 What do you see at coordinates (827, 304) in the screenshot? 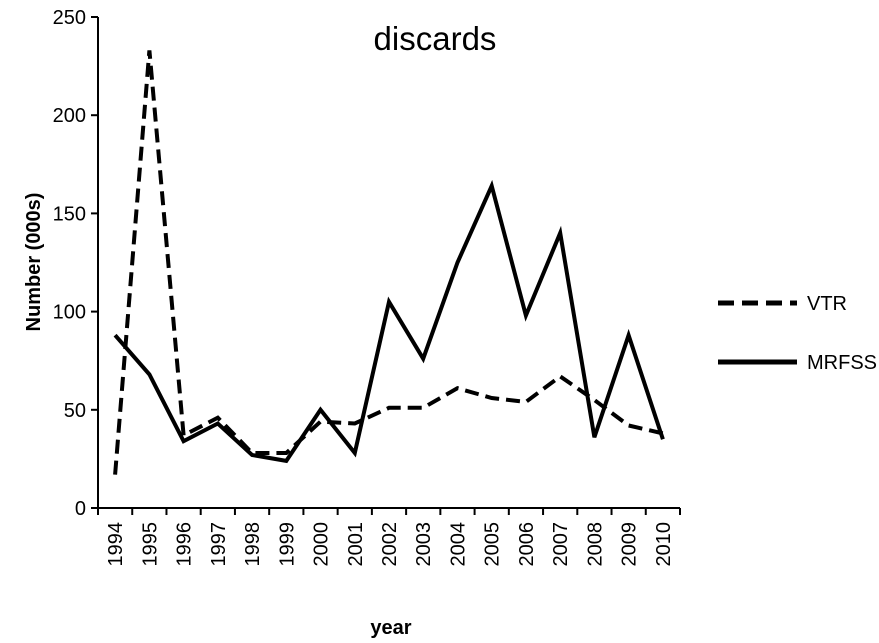
I see `legend-label-vtr: VTR` at bounding box center [827, 304].